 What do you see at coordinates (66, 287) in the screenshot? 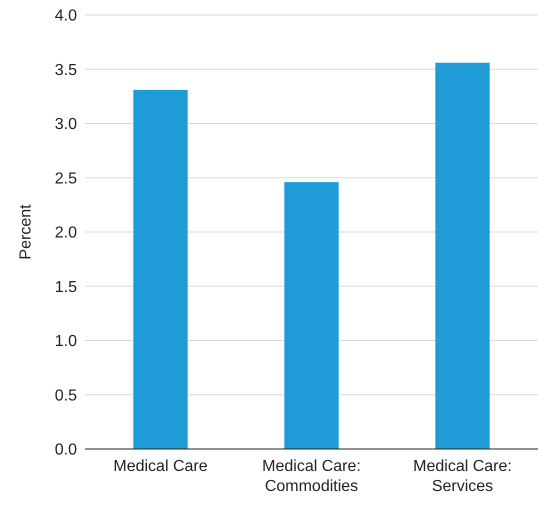
I see `y-tick-label: 1.5` at bounding box center [66, 287].